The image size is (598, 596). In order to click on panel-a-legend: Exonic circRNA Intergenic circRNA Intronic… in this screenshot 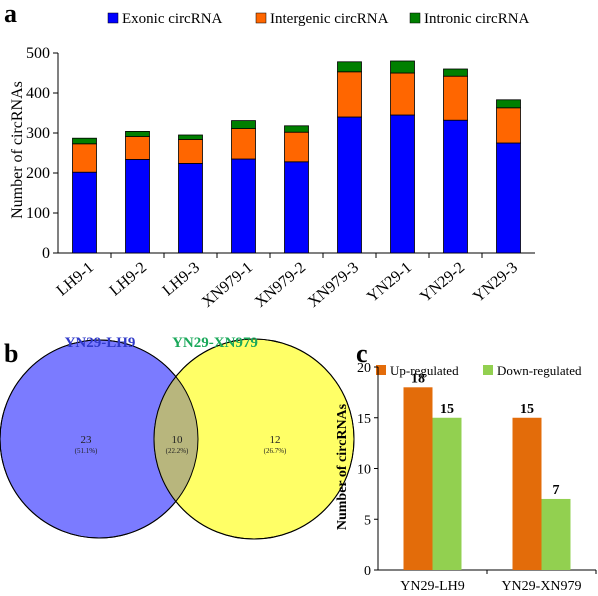, I will do `click(318, 19)`.